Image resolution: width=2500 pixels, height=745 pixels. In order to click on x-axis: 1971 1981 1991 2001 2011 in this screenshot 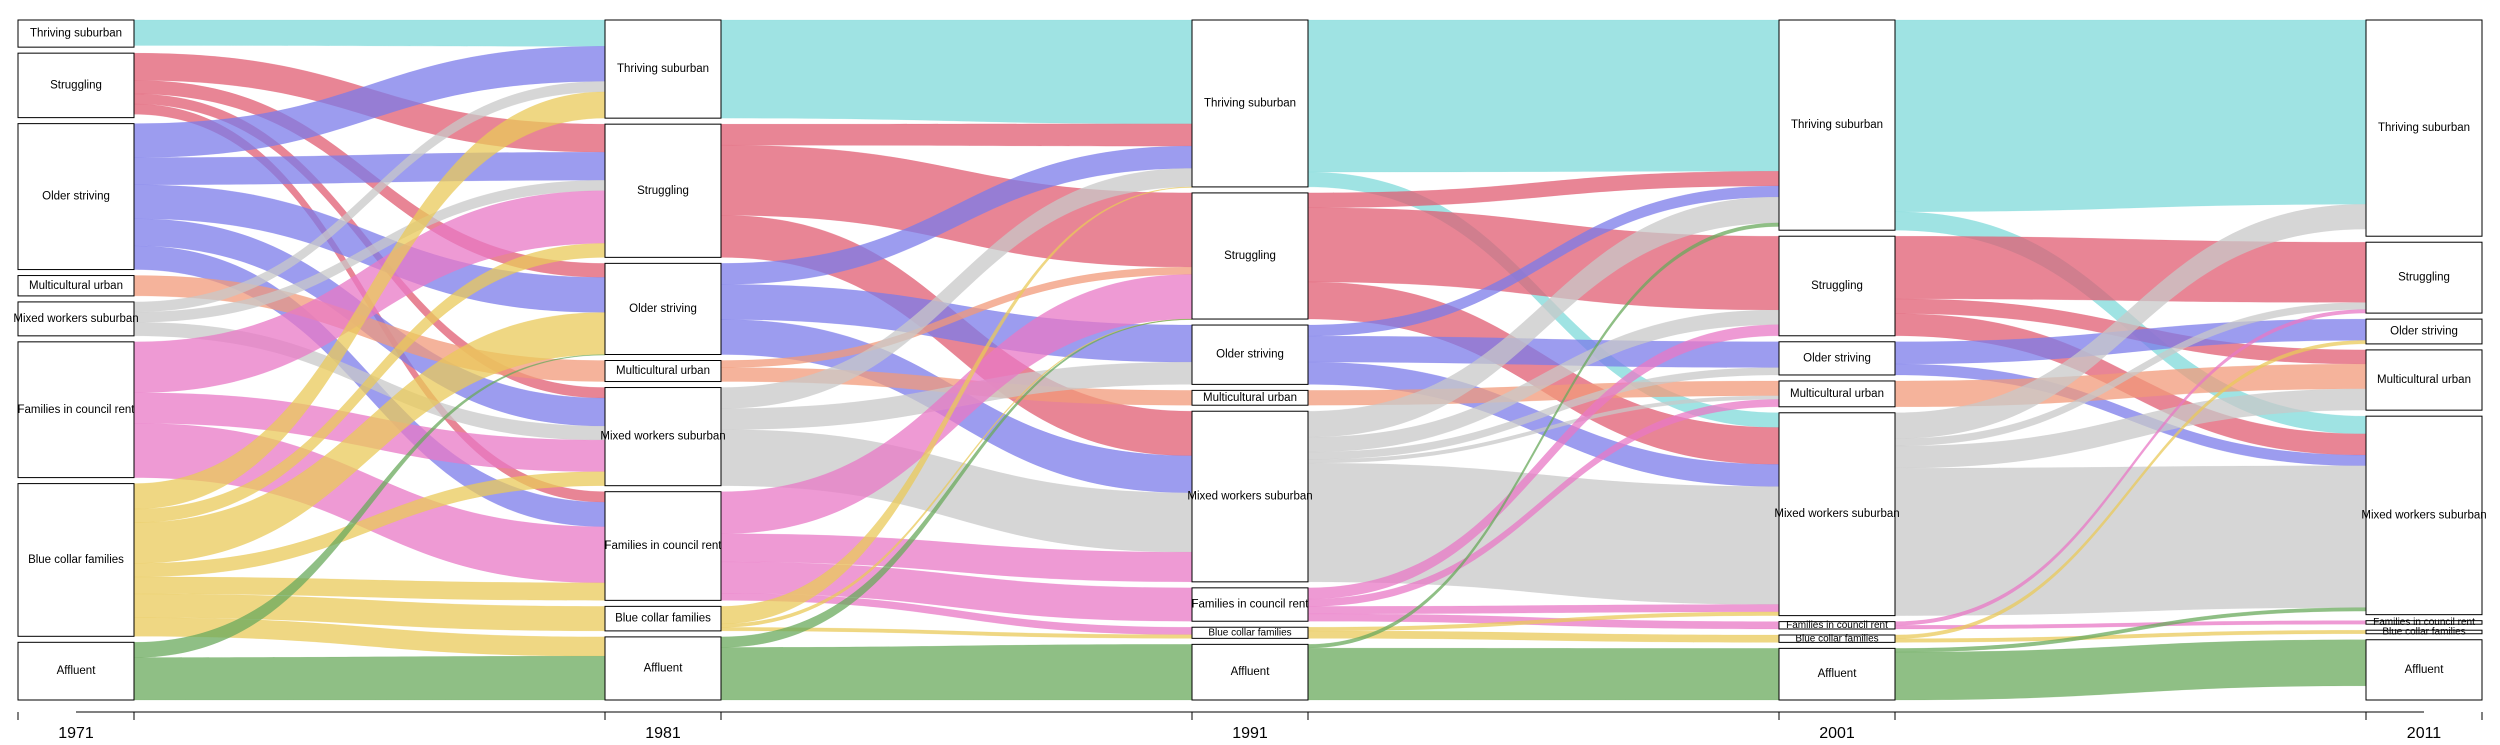, I will do `click(1250, 726)`.